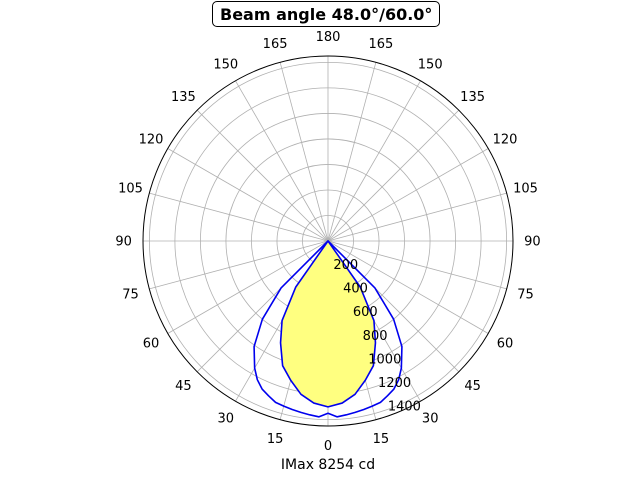  What do you see at coordinates (328, 446) in the screenshot?
I see `angle-tick-label: 0` at bounding box center [328, 446].